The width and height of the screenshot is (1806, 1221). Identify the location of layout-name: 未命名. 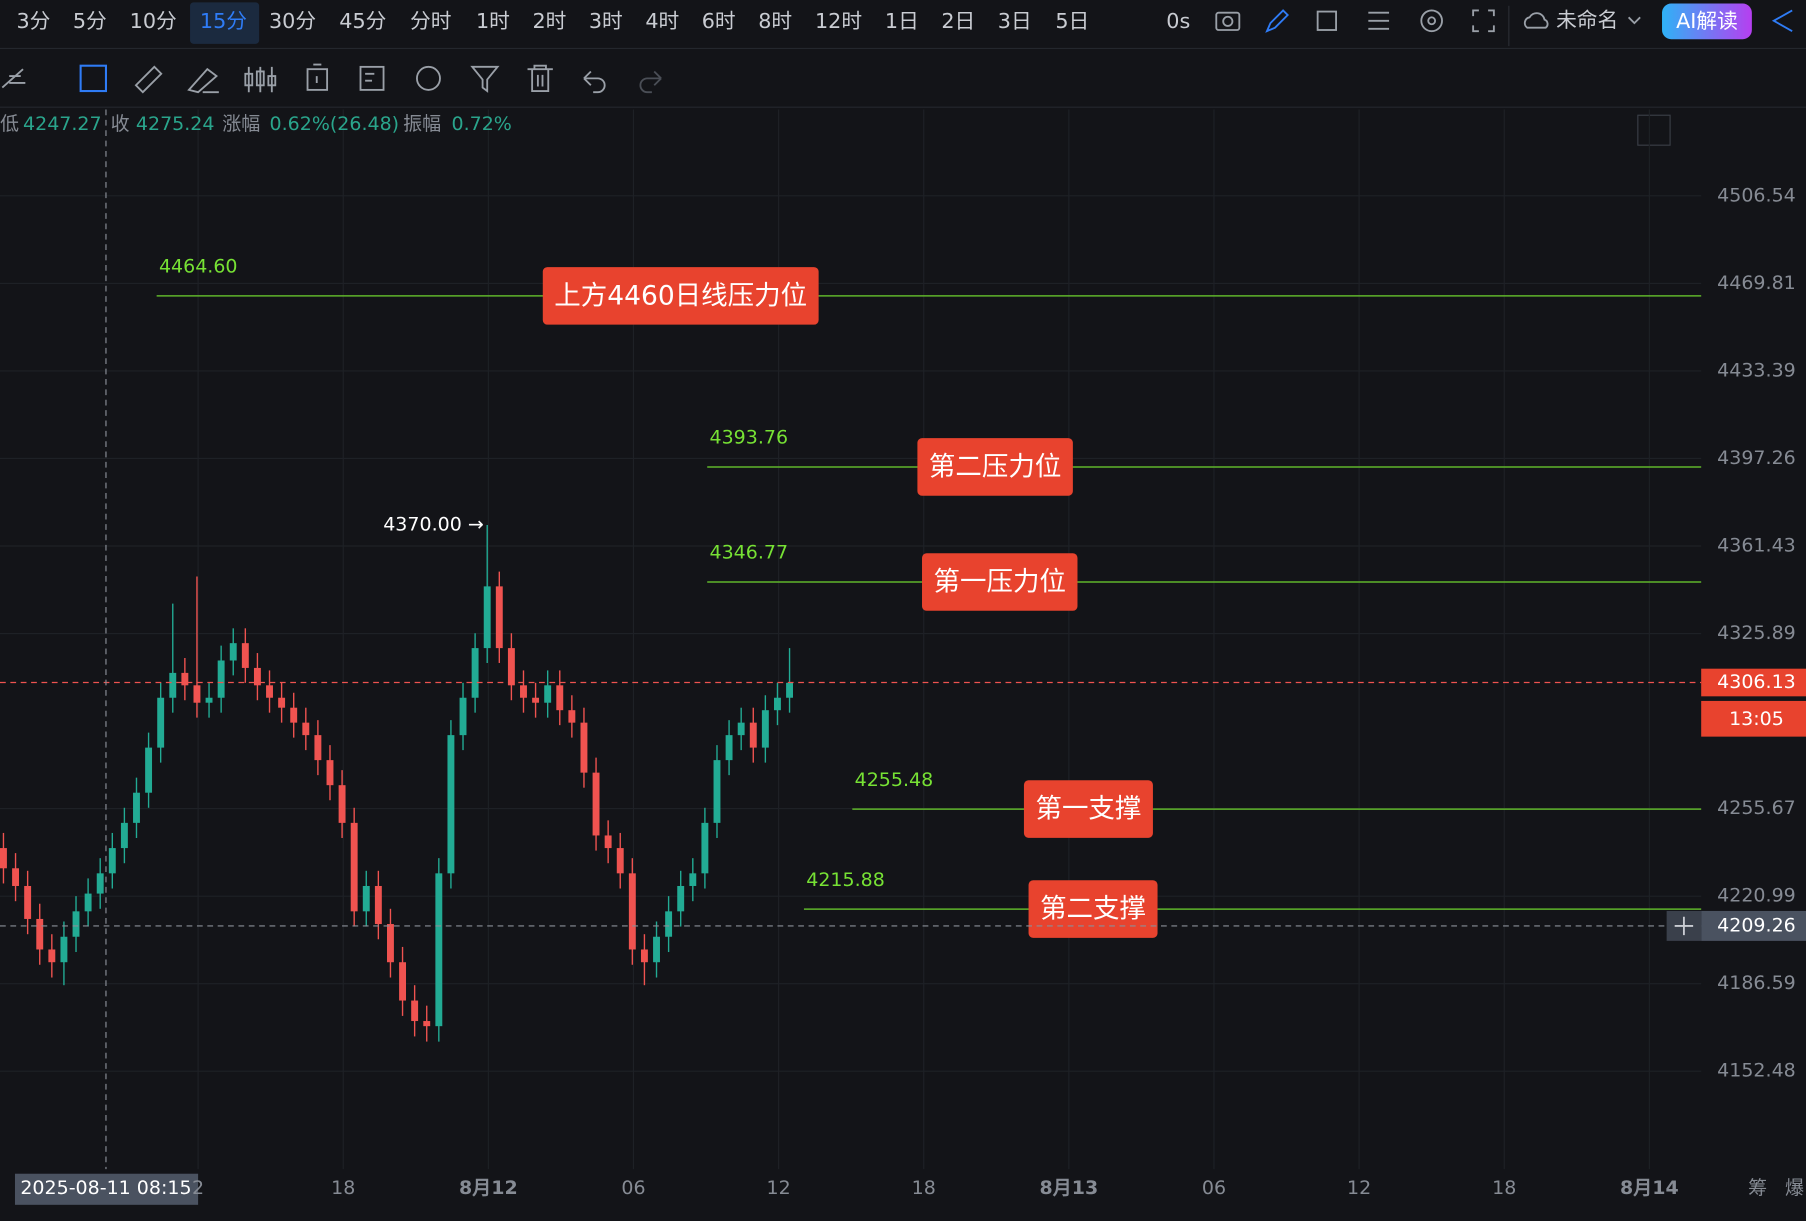
(1587, 20).